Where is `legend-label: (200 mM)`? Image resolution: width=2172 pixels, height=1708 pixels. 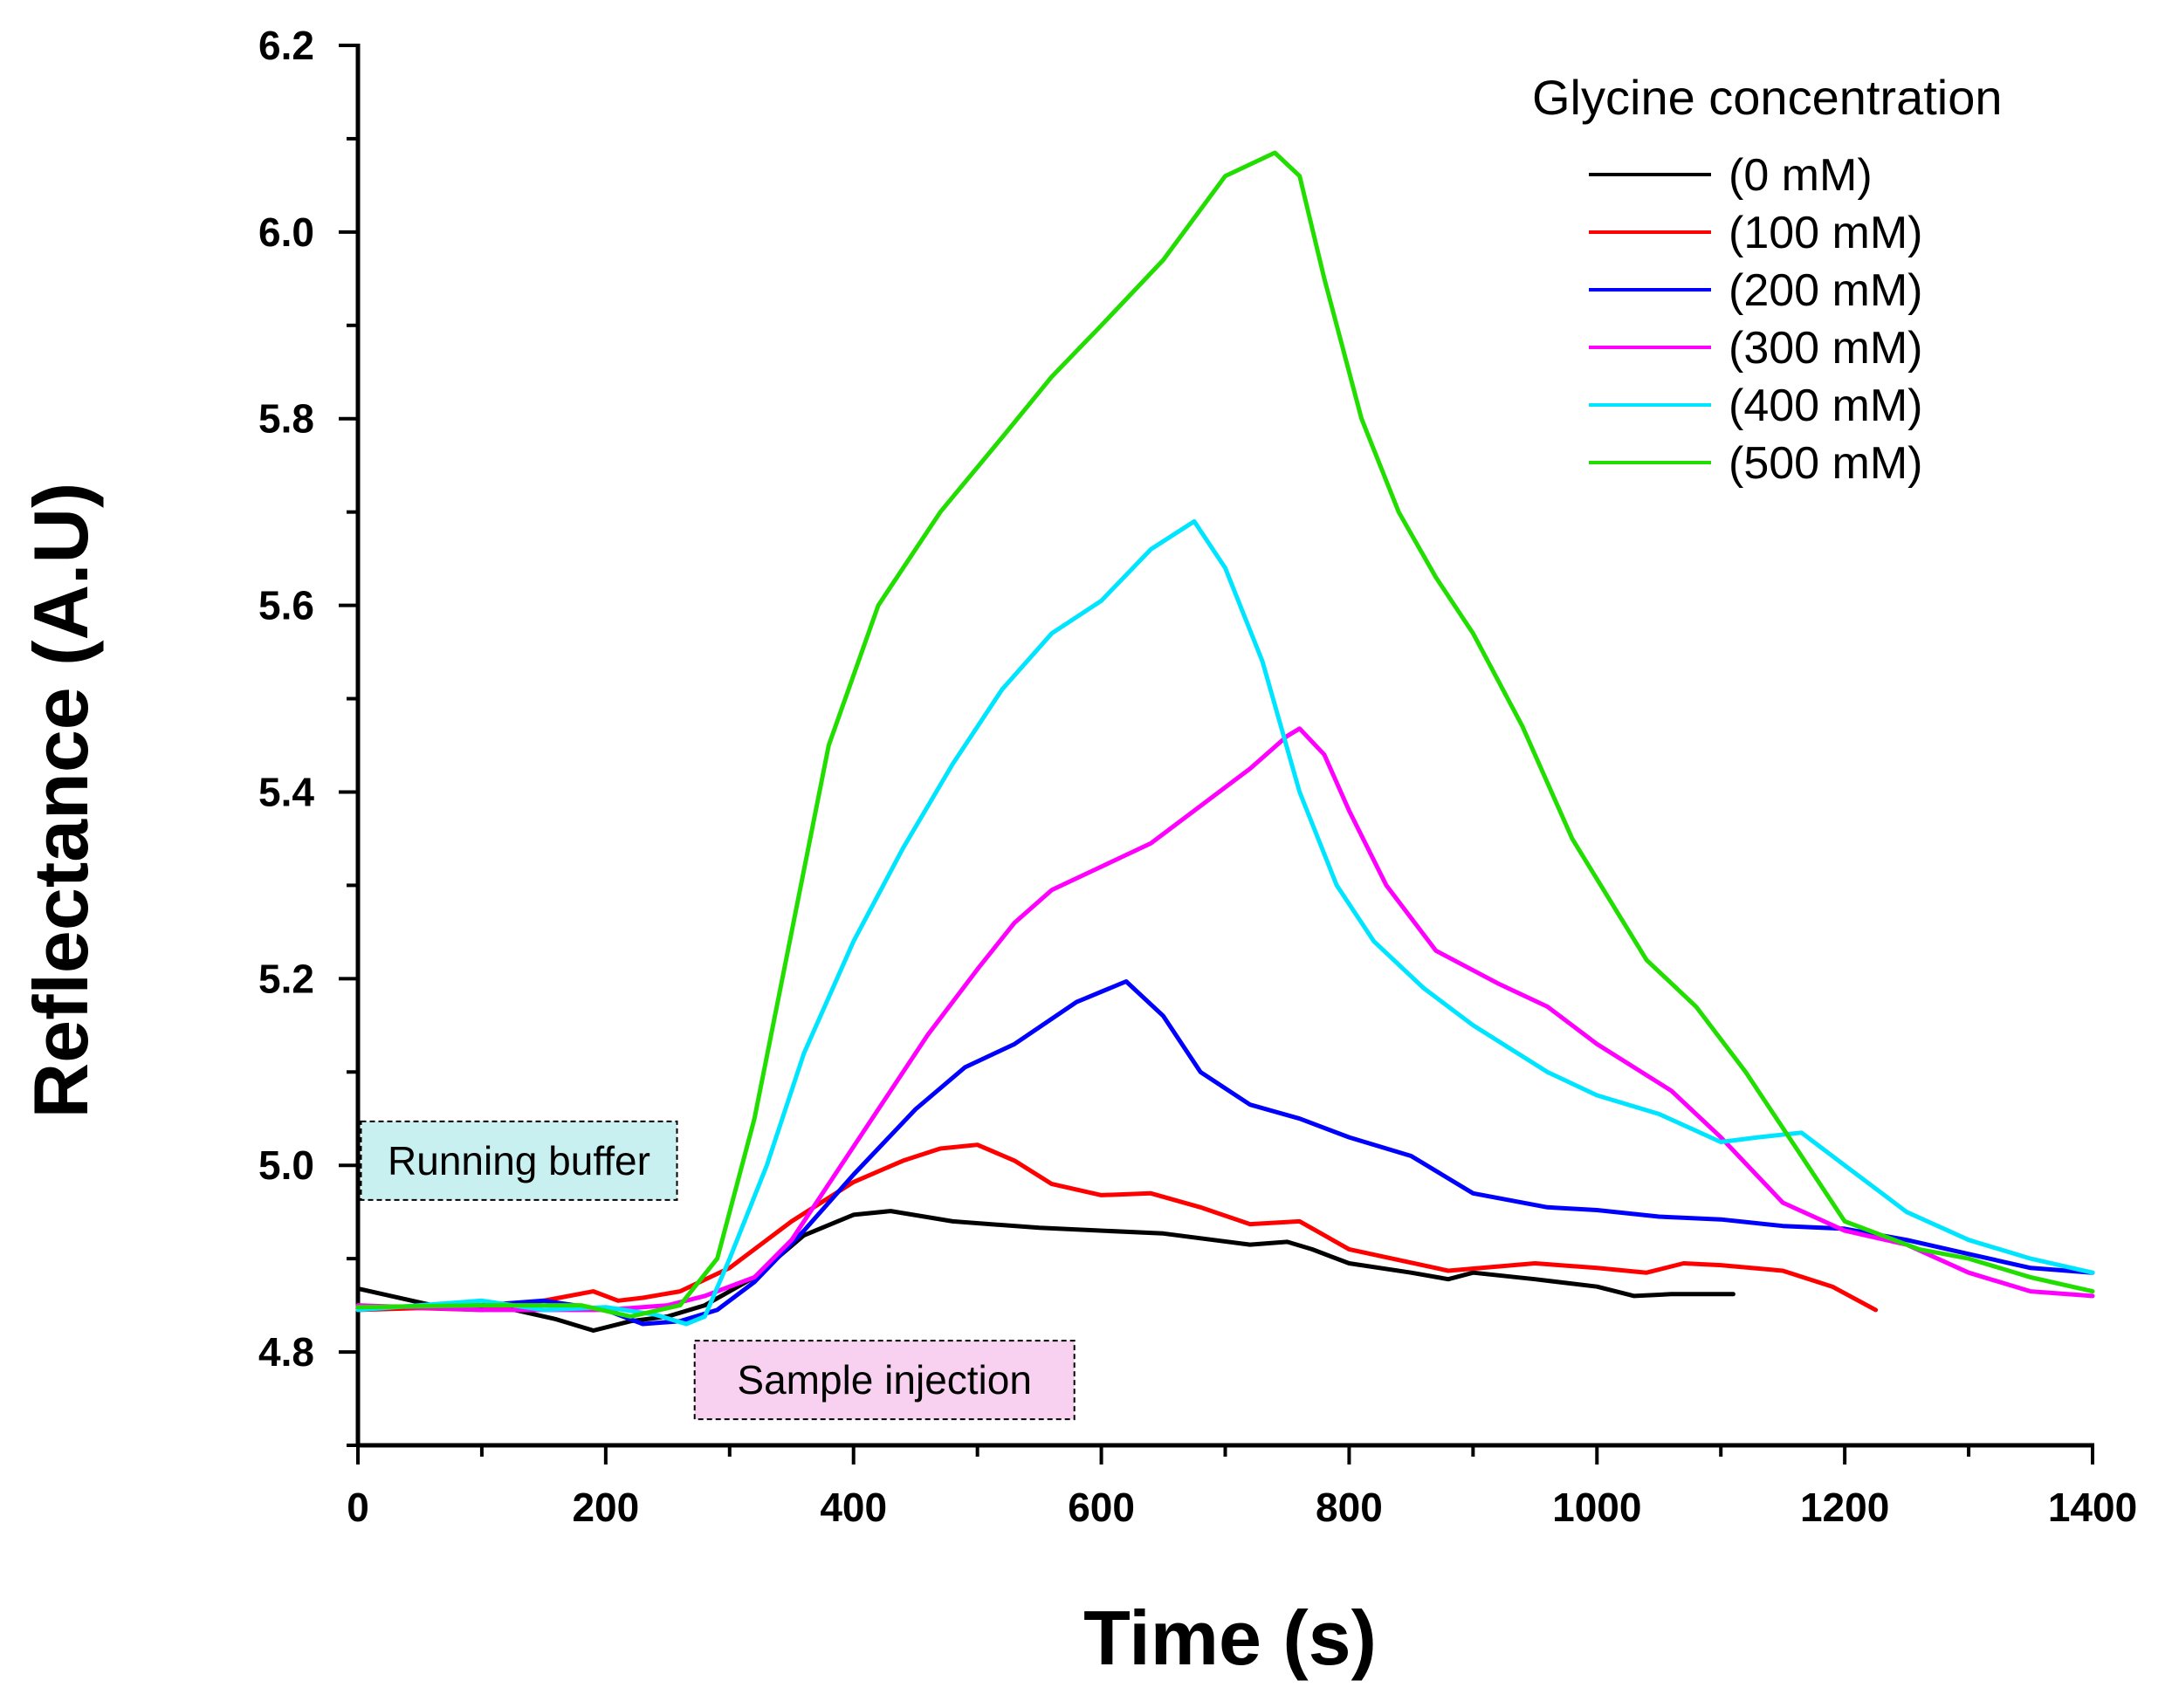
legend-label: (200 mM) is located at coordinates (1826, 290).